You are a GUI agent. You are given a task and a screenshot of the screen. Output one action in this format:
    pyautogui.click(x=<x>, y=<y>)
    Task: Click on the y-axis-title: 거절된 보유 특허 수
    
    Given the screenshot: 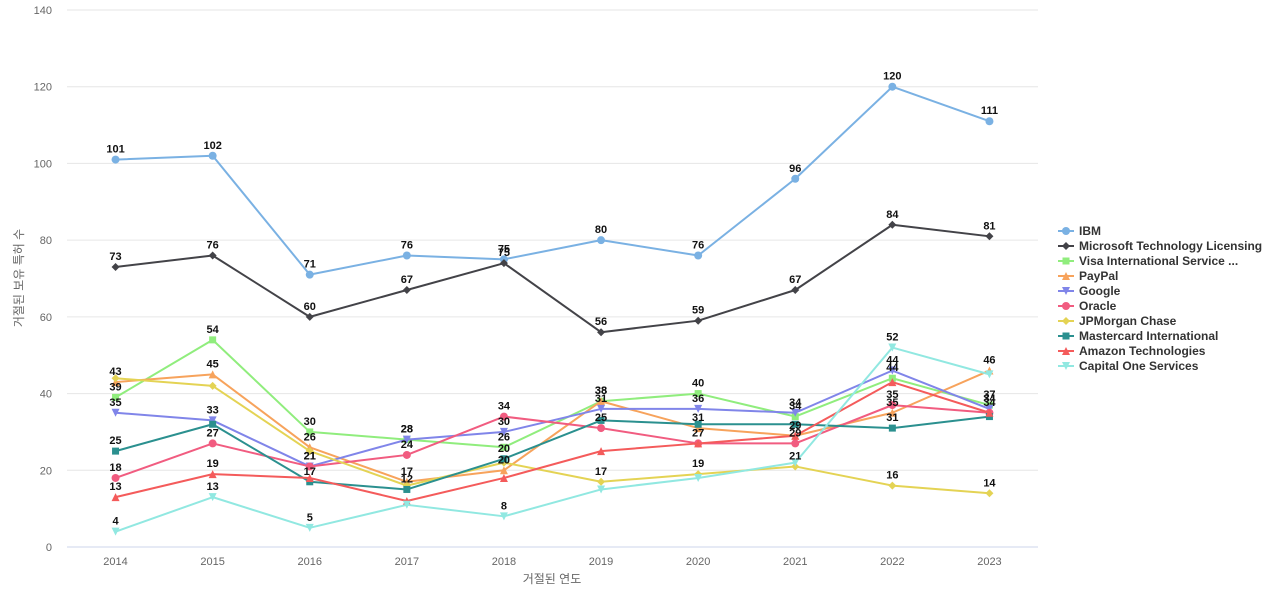 What is the action you would take?
    pyautogui.click(x=19, y=278)
    